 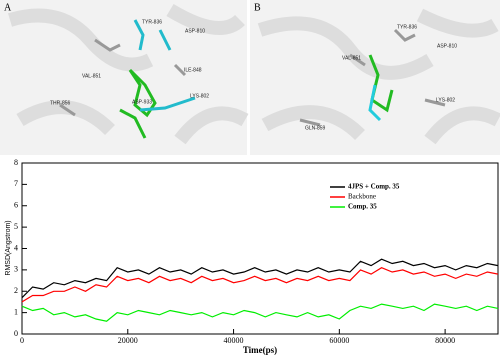 I want to click on y-tick-label: 6, so click(x=16, y=205).